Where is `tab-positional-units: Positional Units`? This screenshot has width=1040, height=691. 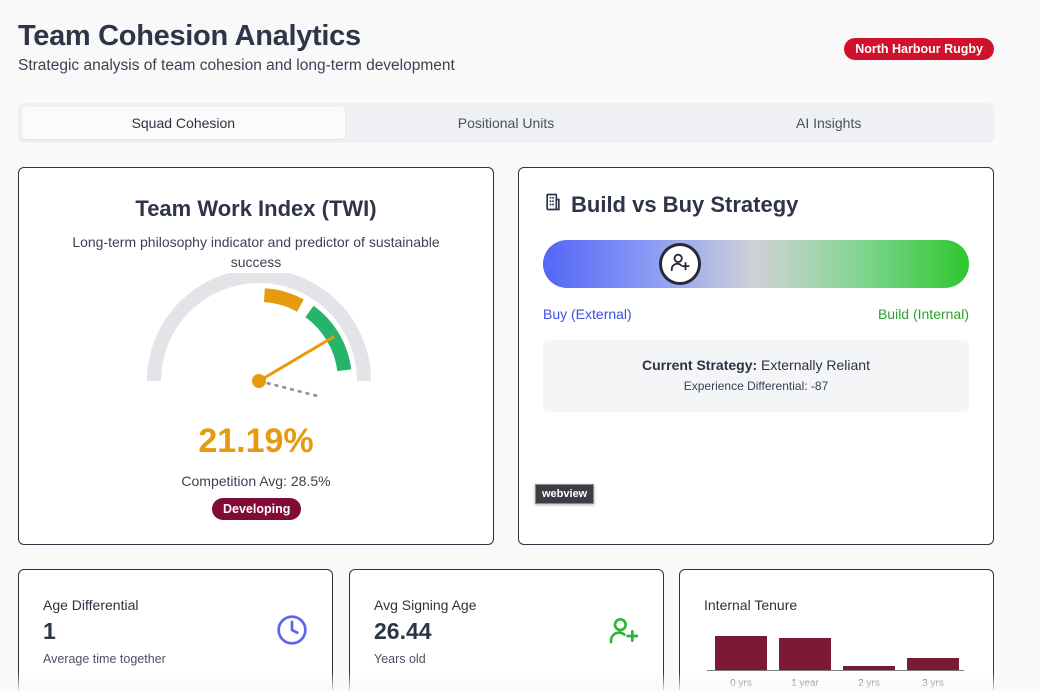
tab-positional-units: Positional Units is located at coordinates (506, 123).